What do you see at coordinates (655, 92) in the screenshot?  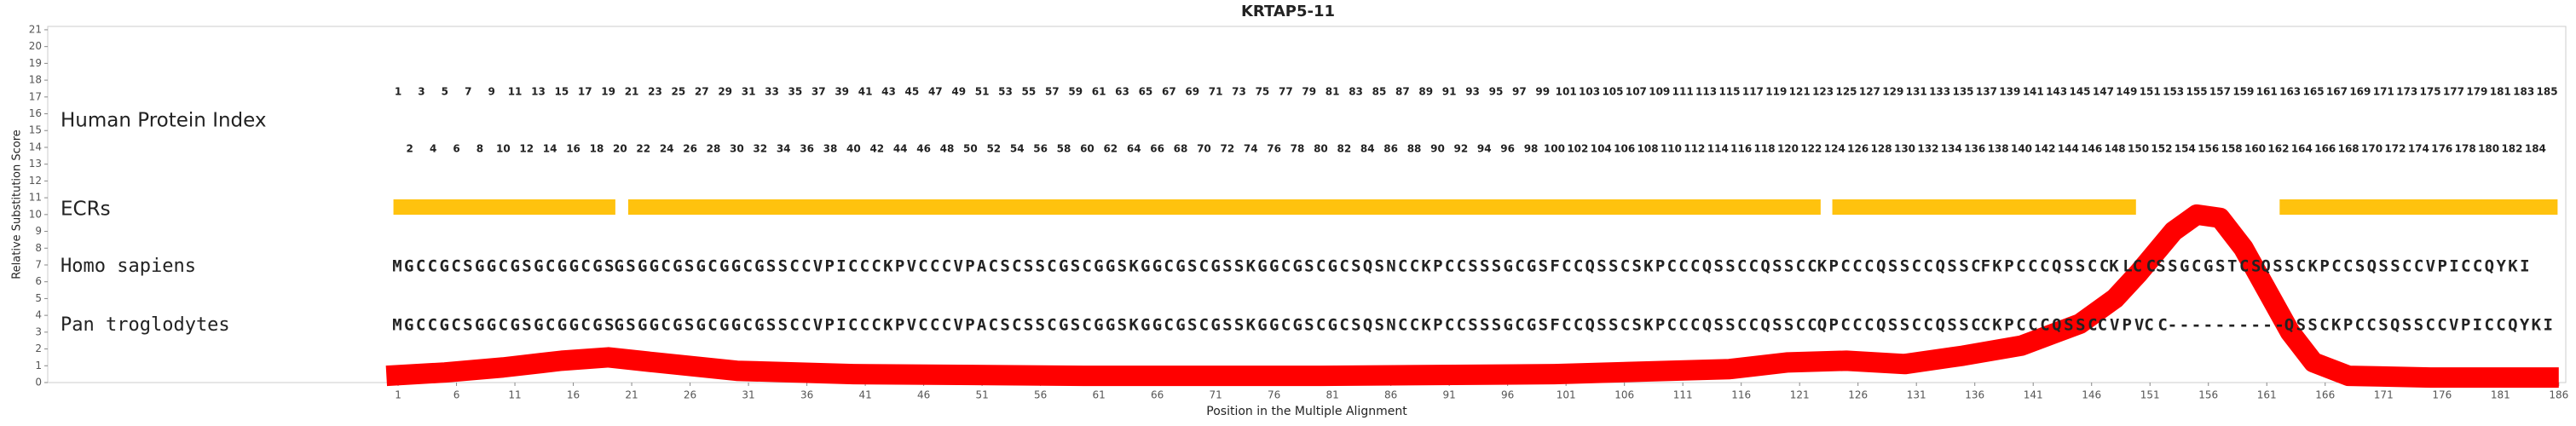 I see `index-number: 23` at bounding box center [655, 92].